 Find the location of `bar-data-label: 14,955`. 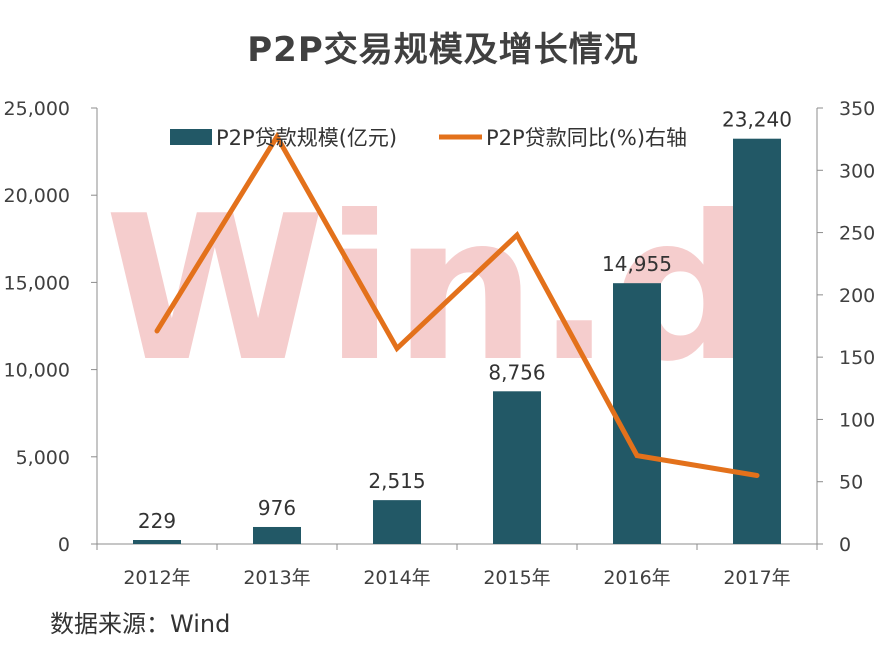

bar-data-label: 14,955 is located at coordinates (637, 264).